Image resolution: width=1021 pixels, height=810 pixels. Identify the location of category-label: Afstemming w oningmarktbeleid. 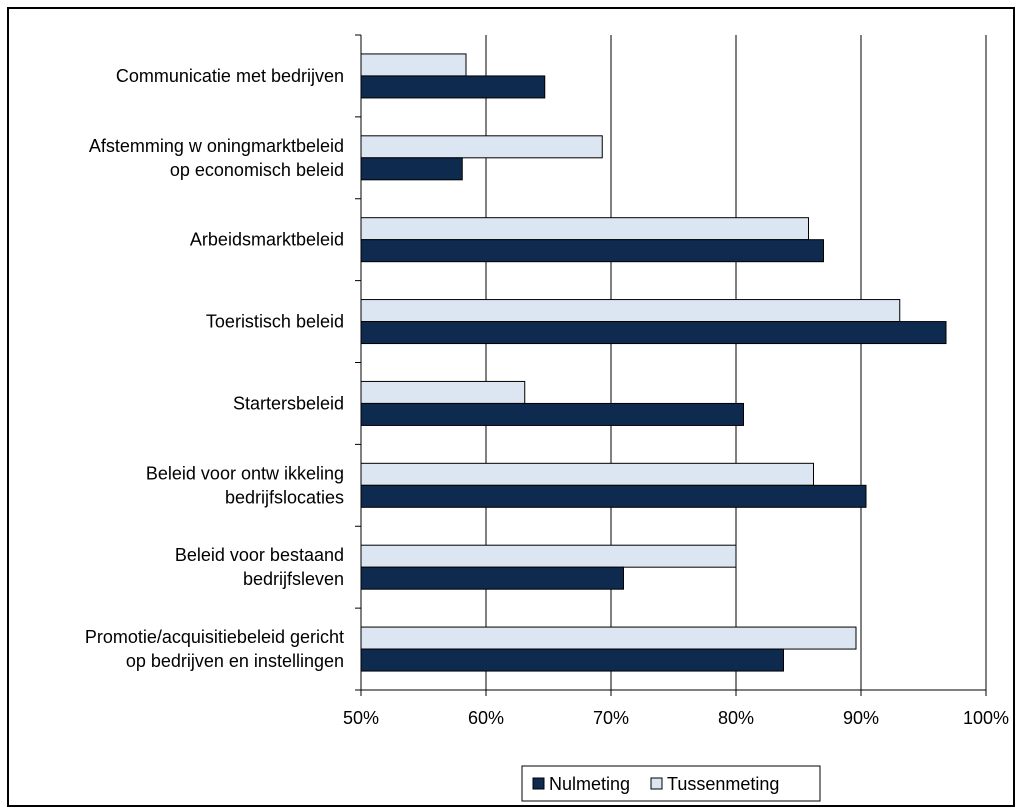
(216, 146).